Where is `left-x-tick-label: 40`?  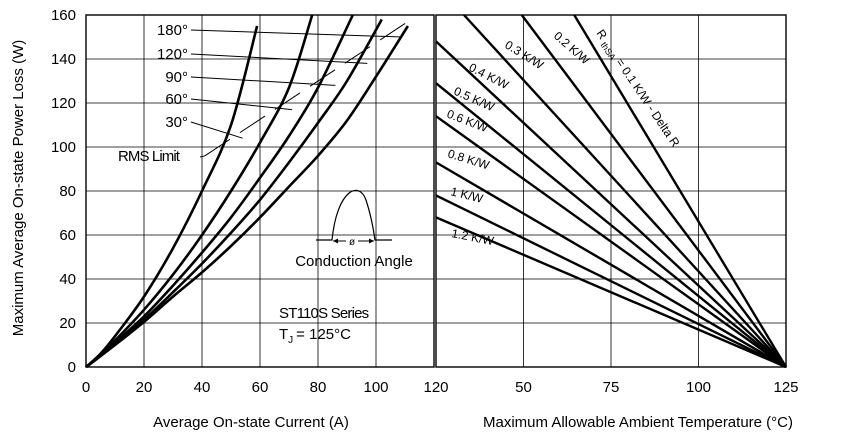 left-x-tick-label: 40 is located at coordinates (202, 387).